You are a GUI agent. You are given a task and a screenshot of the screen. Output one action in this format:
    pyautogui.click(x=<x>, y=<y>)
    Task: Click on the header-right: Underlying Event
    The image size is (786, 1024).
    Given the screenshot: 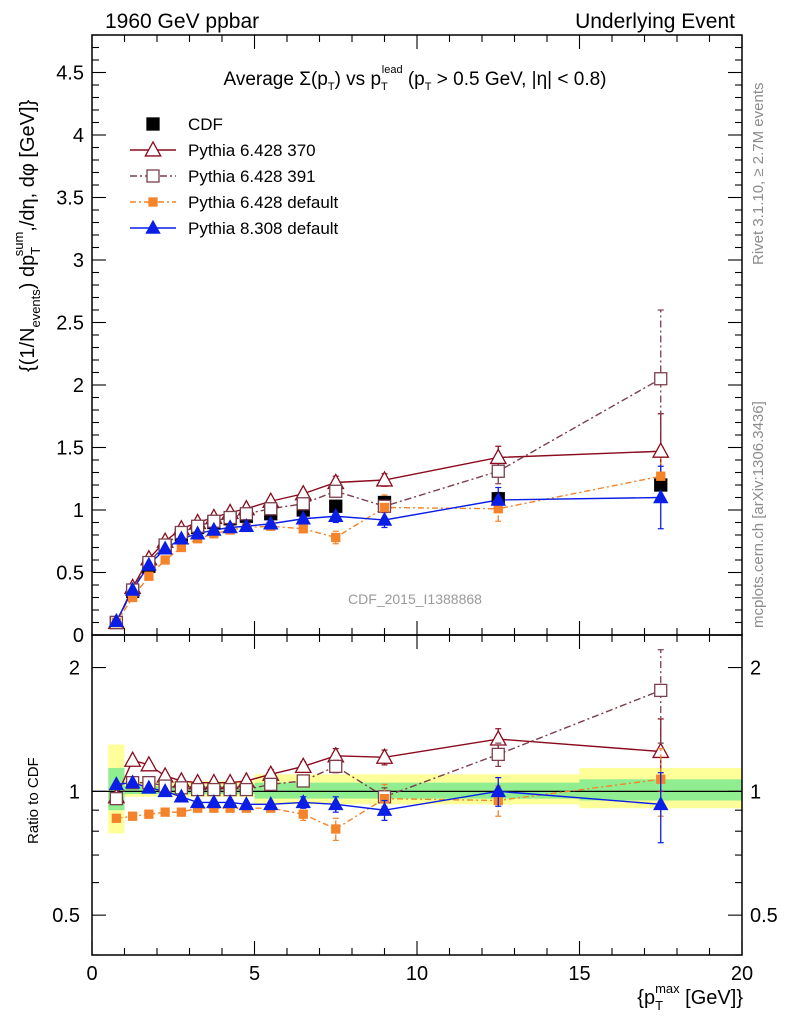 What is the action you would take?
    pyautogui.click(x=655, y=21)
    